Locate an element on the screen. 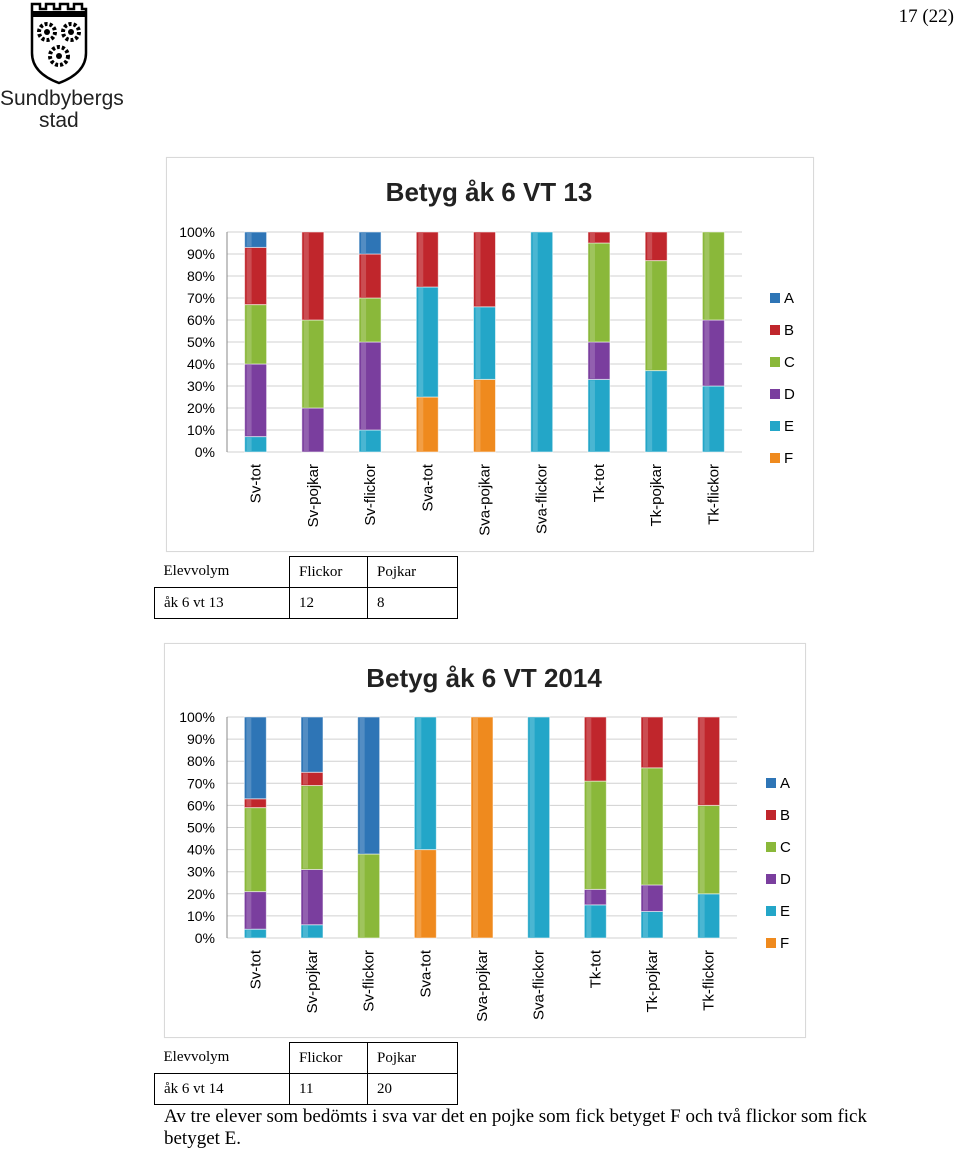 The height and width of the screenshot is (1155, 960). table-cell-pojkar: 20 is located at coordinates (412, 1089).